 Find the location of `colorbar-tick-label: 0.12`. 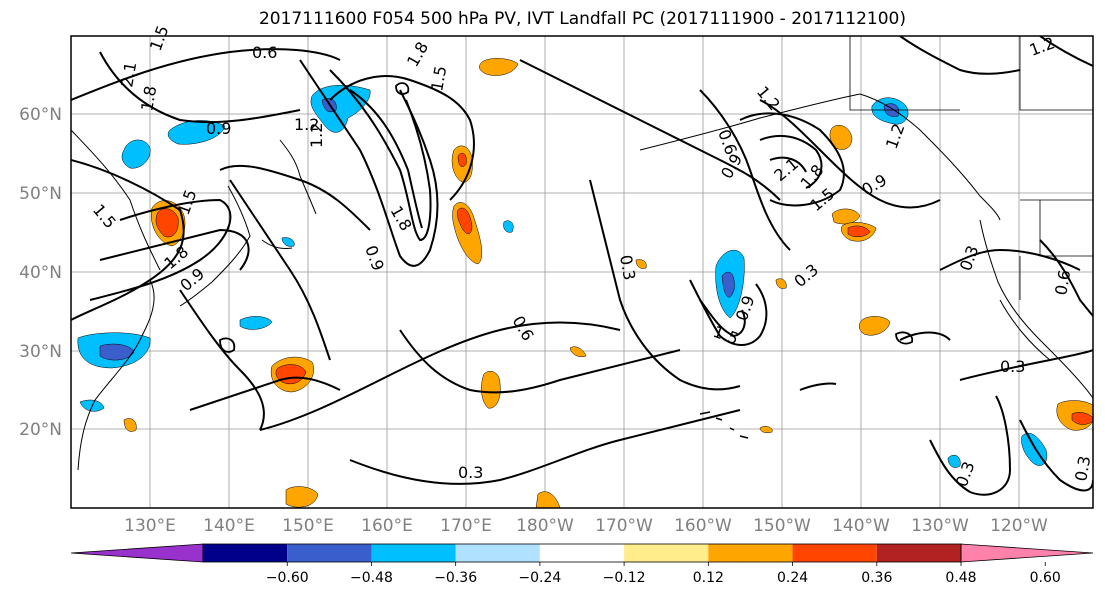

colorbar-tick-label: 0.12 is located at coordinates (708, 578).